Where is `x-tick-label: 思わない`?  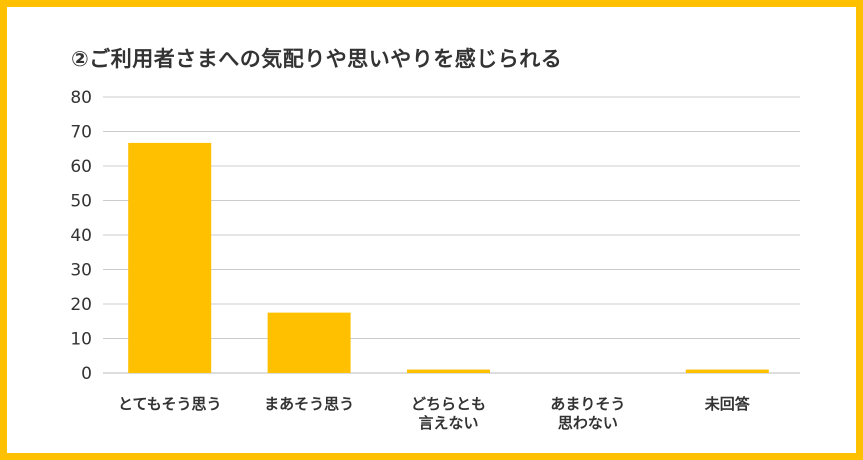
x-tick-label: 思わない is located at coordinates (588, 423).